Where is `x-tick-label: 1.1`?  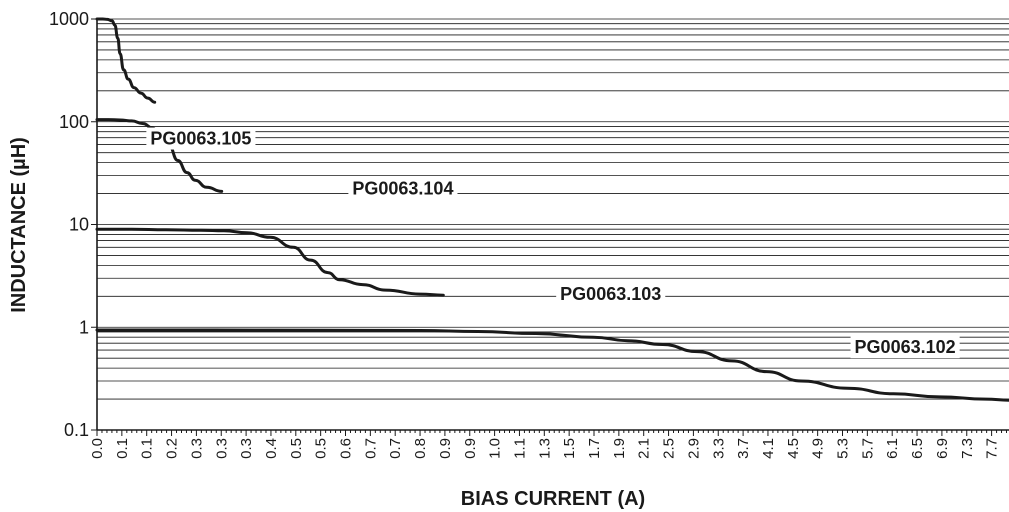 x-tick-label: 1.1 is located at coordinates (519, 448).